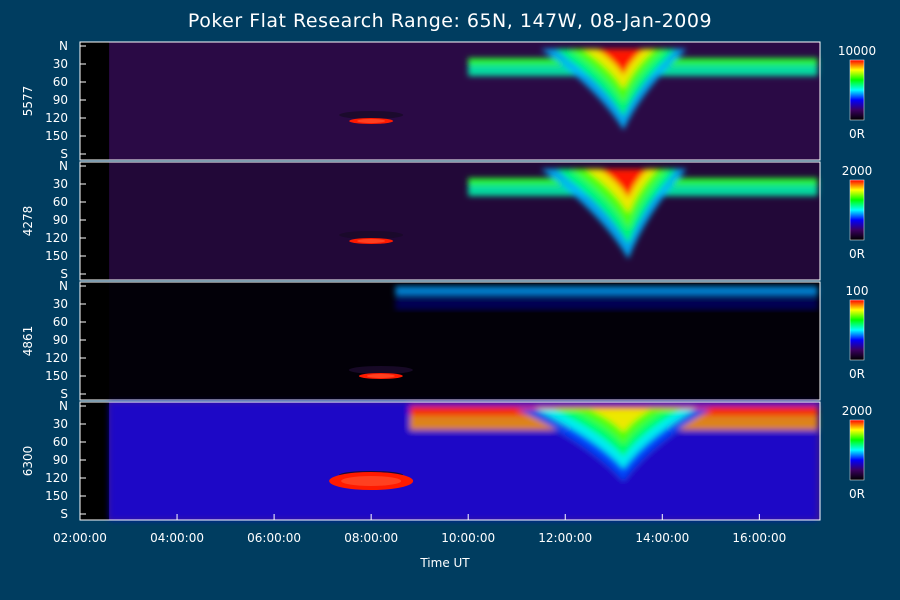 The height and width of the screenshot is (600, 900). I want to click on x-tick-label: 08:00:00, so click(371, 538).